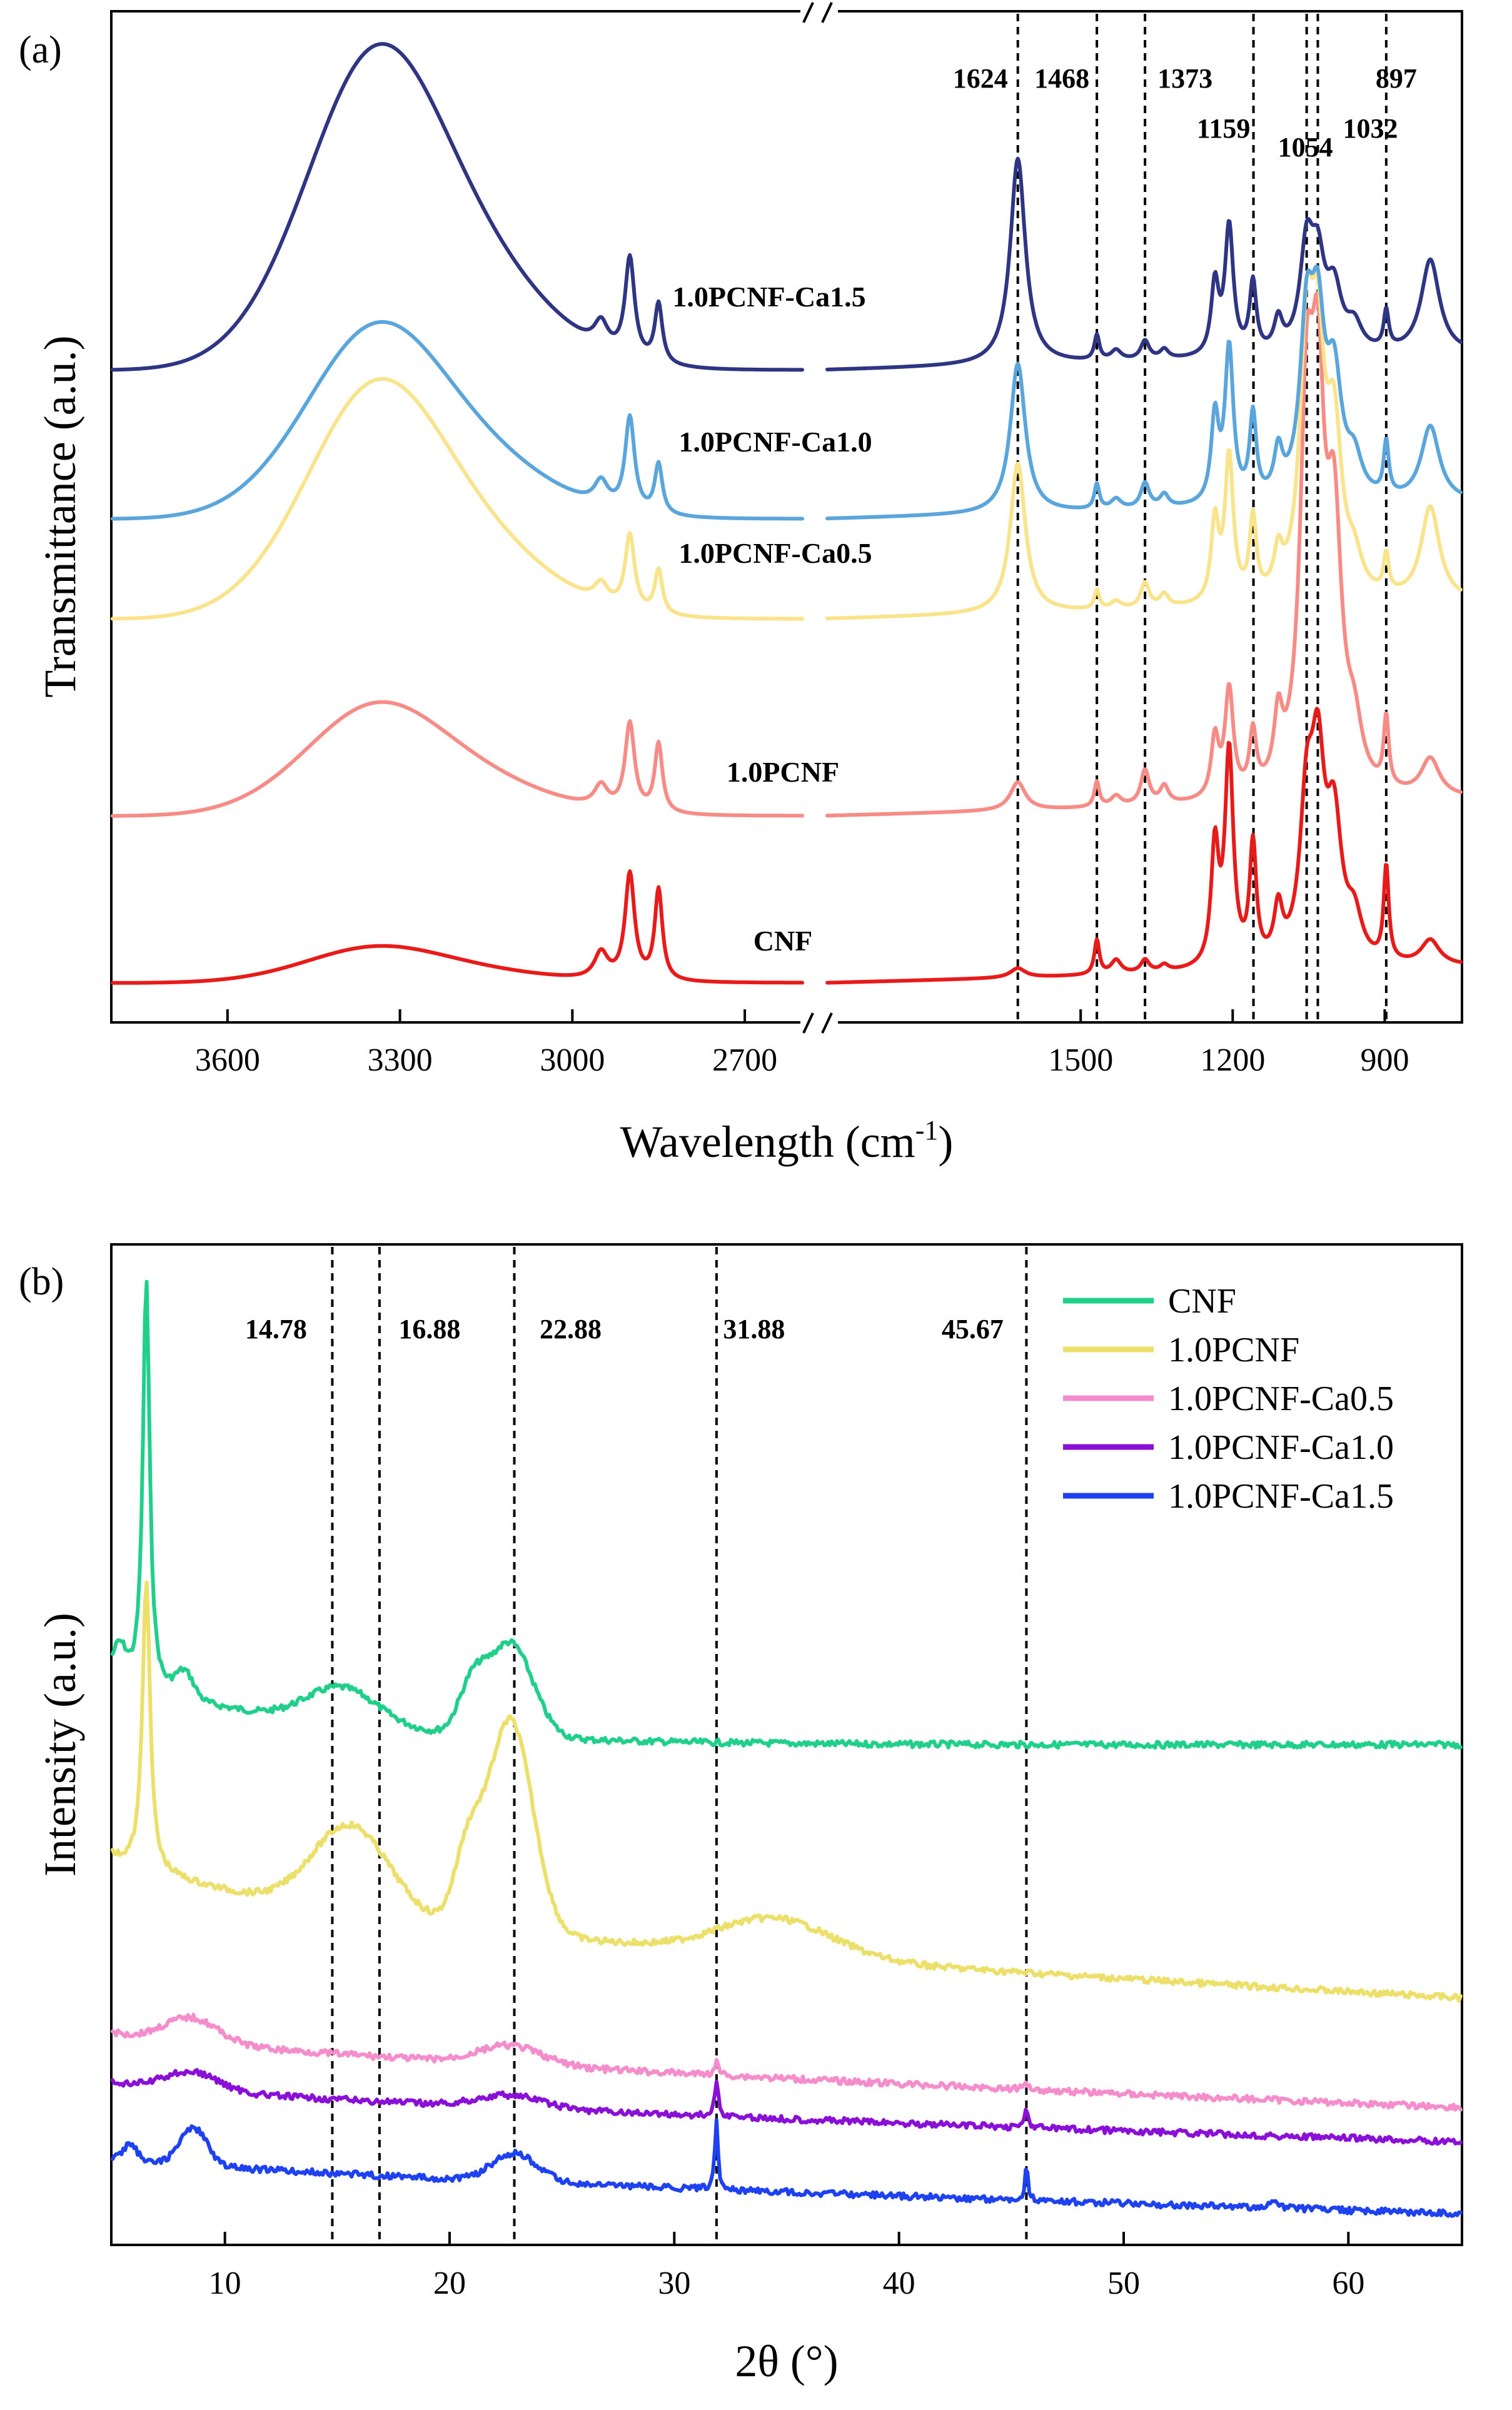 The height and width of the screenshot is (2410, 1512). Describe the element at coordinates (449, 2284) in the screenshot. I see `xrd-x-tick-20: 20` at that location.